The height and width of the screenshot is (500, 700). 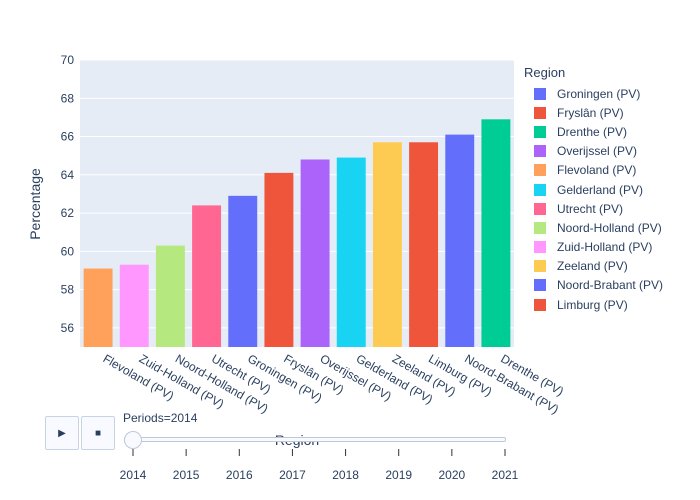 I want to click on legend-label: Noord-Holland (PV), so click(x=609, y=227).